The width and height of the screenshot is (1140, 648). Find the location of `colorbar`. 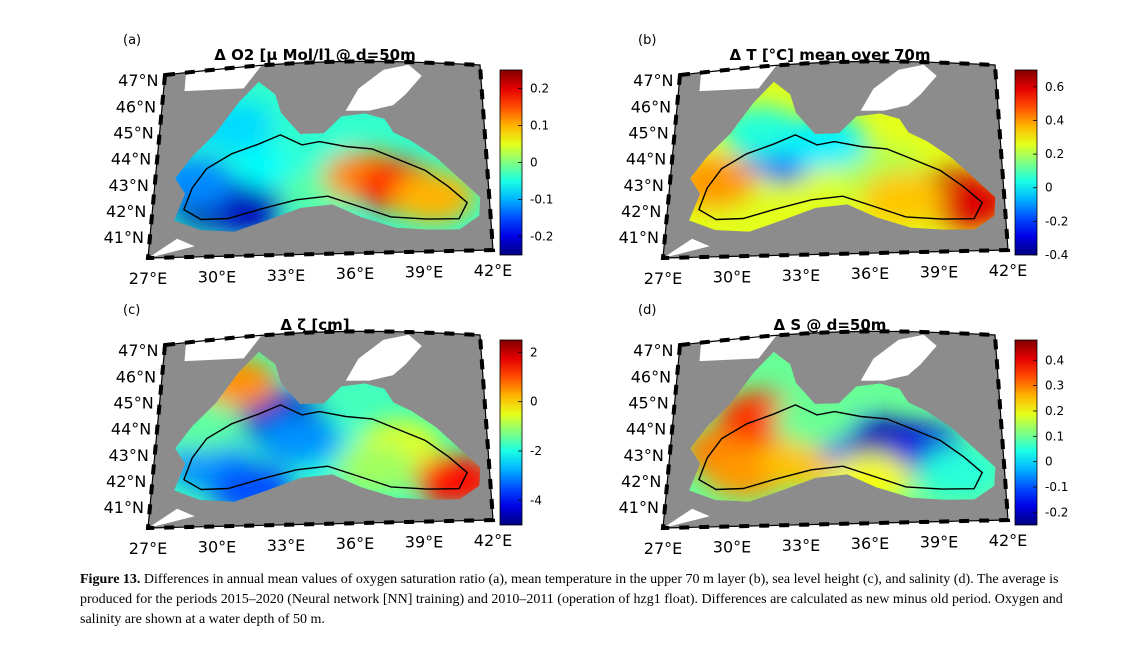

colorbar is located at coordinates (1026, 162).